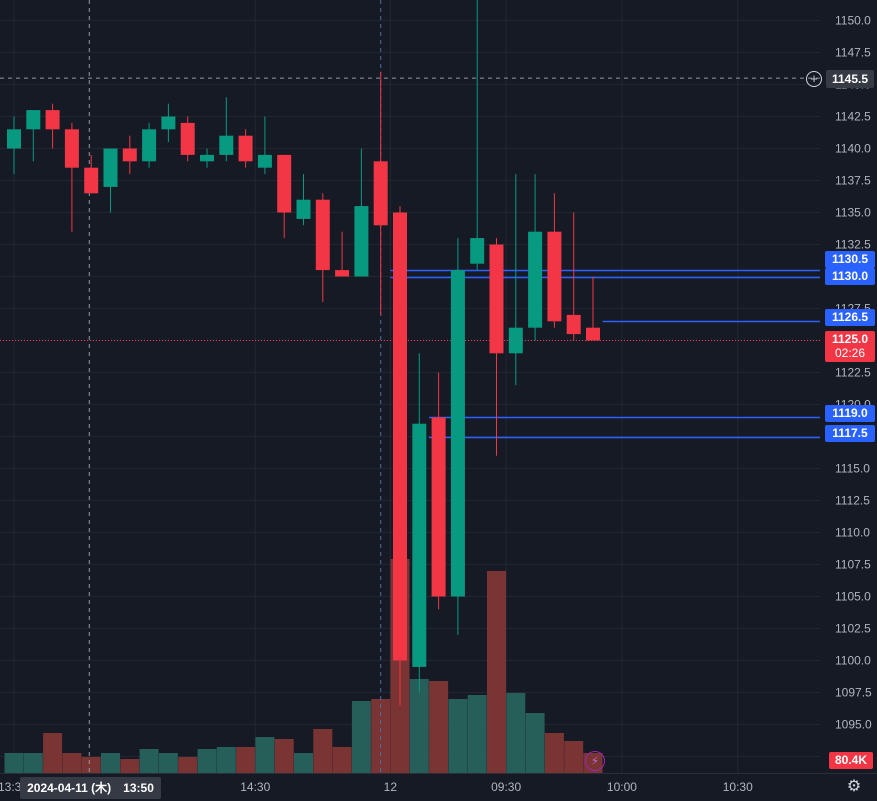 The width and height of the screenshot is (877, 801). What do you see at coordinates (853, 565) in the screenshot?
I see `y-tick-label: 1107.5` at bounding box center [853, 565].